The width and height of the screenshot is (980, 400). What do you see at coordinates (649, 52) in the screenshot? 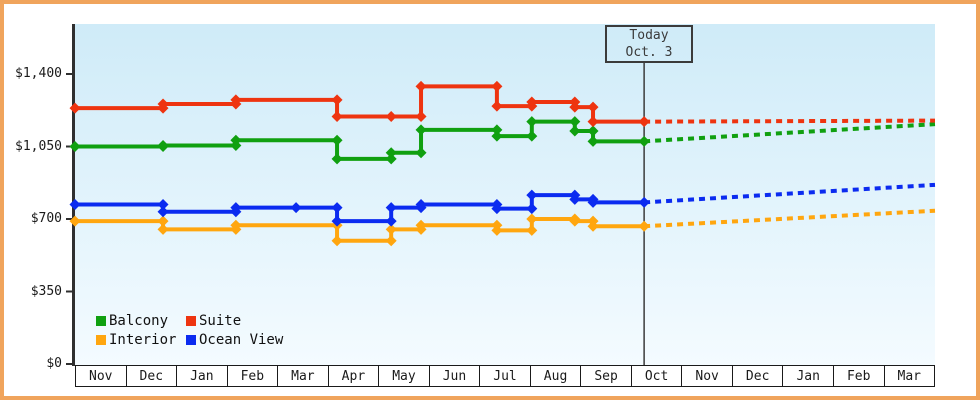
I see `today-annotation-line2: Oct. 3` at bounding box center [649, 52].